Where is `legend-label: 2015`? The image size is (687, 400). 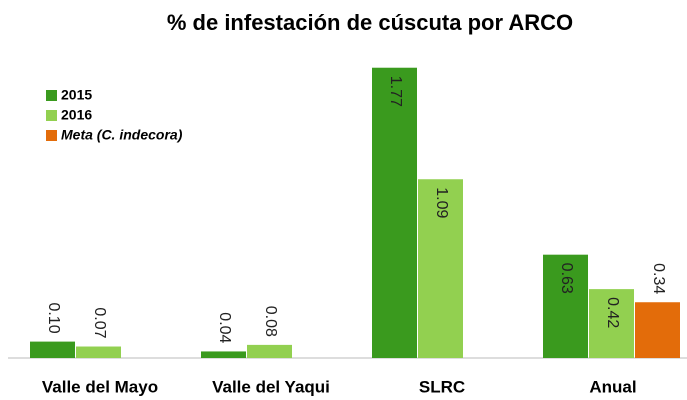
legend-label: 2015 is located at coordinates (76, 95).